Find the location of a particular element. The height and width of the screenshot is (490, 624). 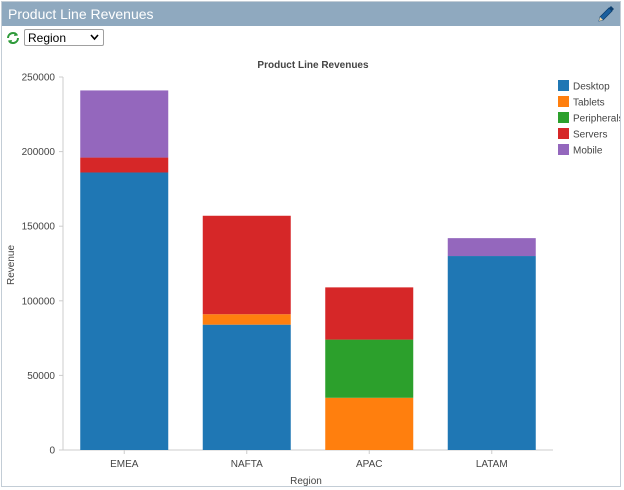

legend-label-servers: Servers is located at coordinates (590, 135).